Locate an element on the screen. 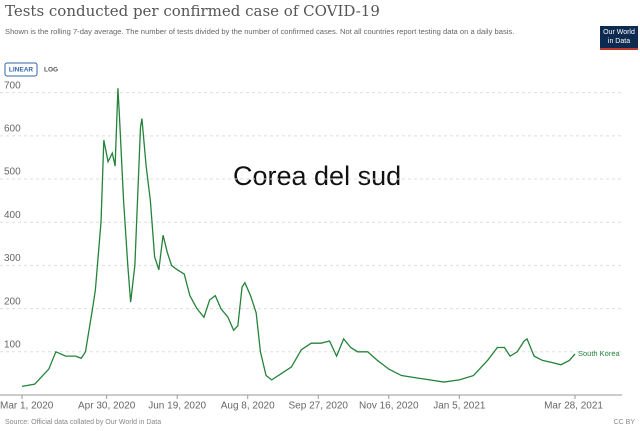 The width and height of the screenshot is (640, 431). y-tick-label: 400 is located at coordinates (12, 215).